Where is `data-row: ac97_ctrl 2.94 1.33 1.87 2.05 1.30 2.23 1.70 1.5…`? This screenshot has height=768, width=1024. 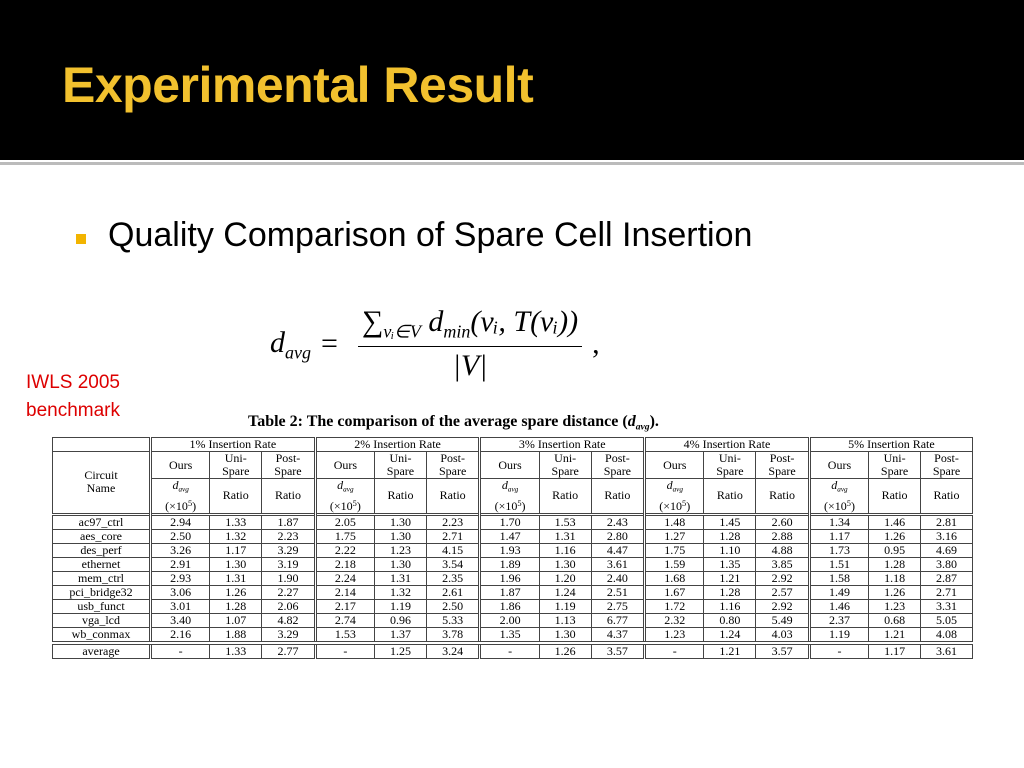
data-row: ac97_ctrl 2.94 1.33 1.87 2.05 1.30 2.23 1.70 1.5… is located at coordinates (512, 521).